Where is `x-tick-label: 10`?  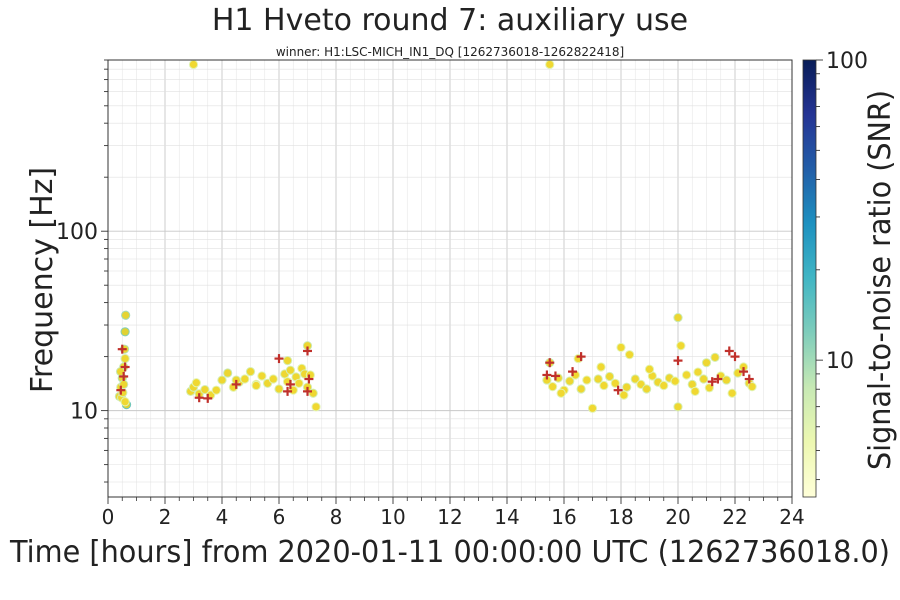
x-tick-label: 10 is located at coordinates (392, 517).